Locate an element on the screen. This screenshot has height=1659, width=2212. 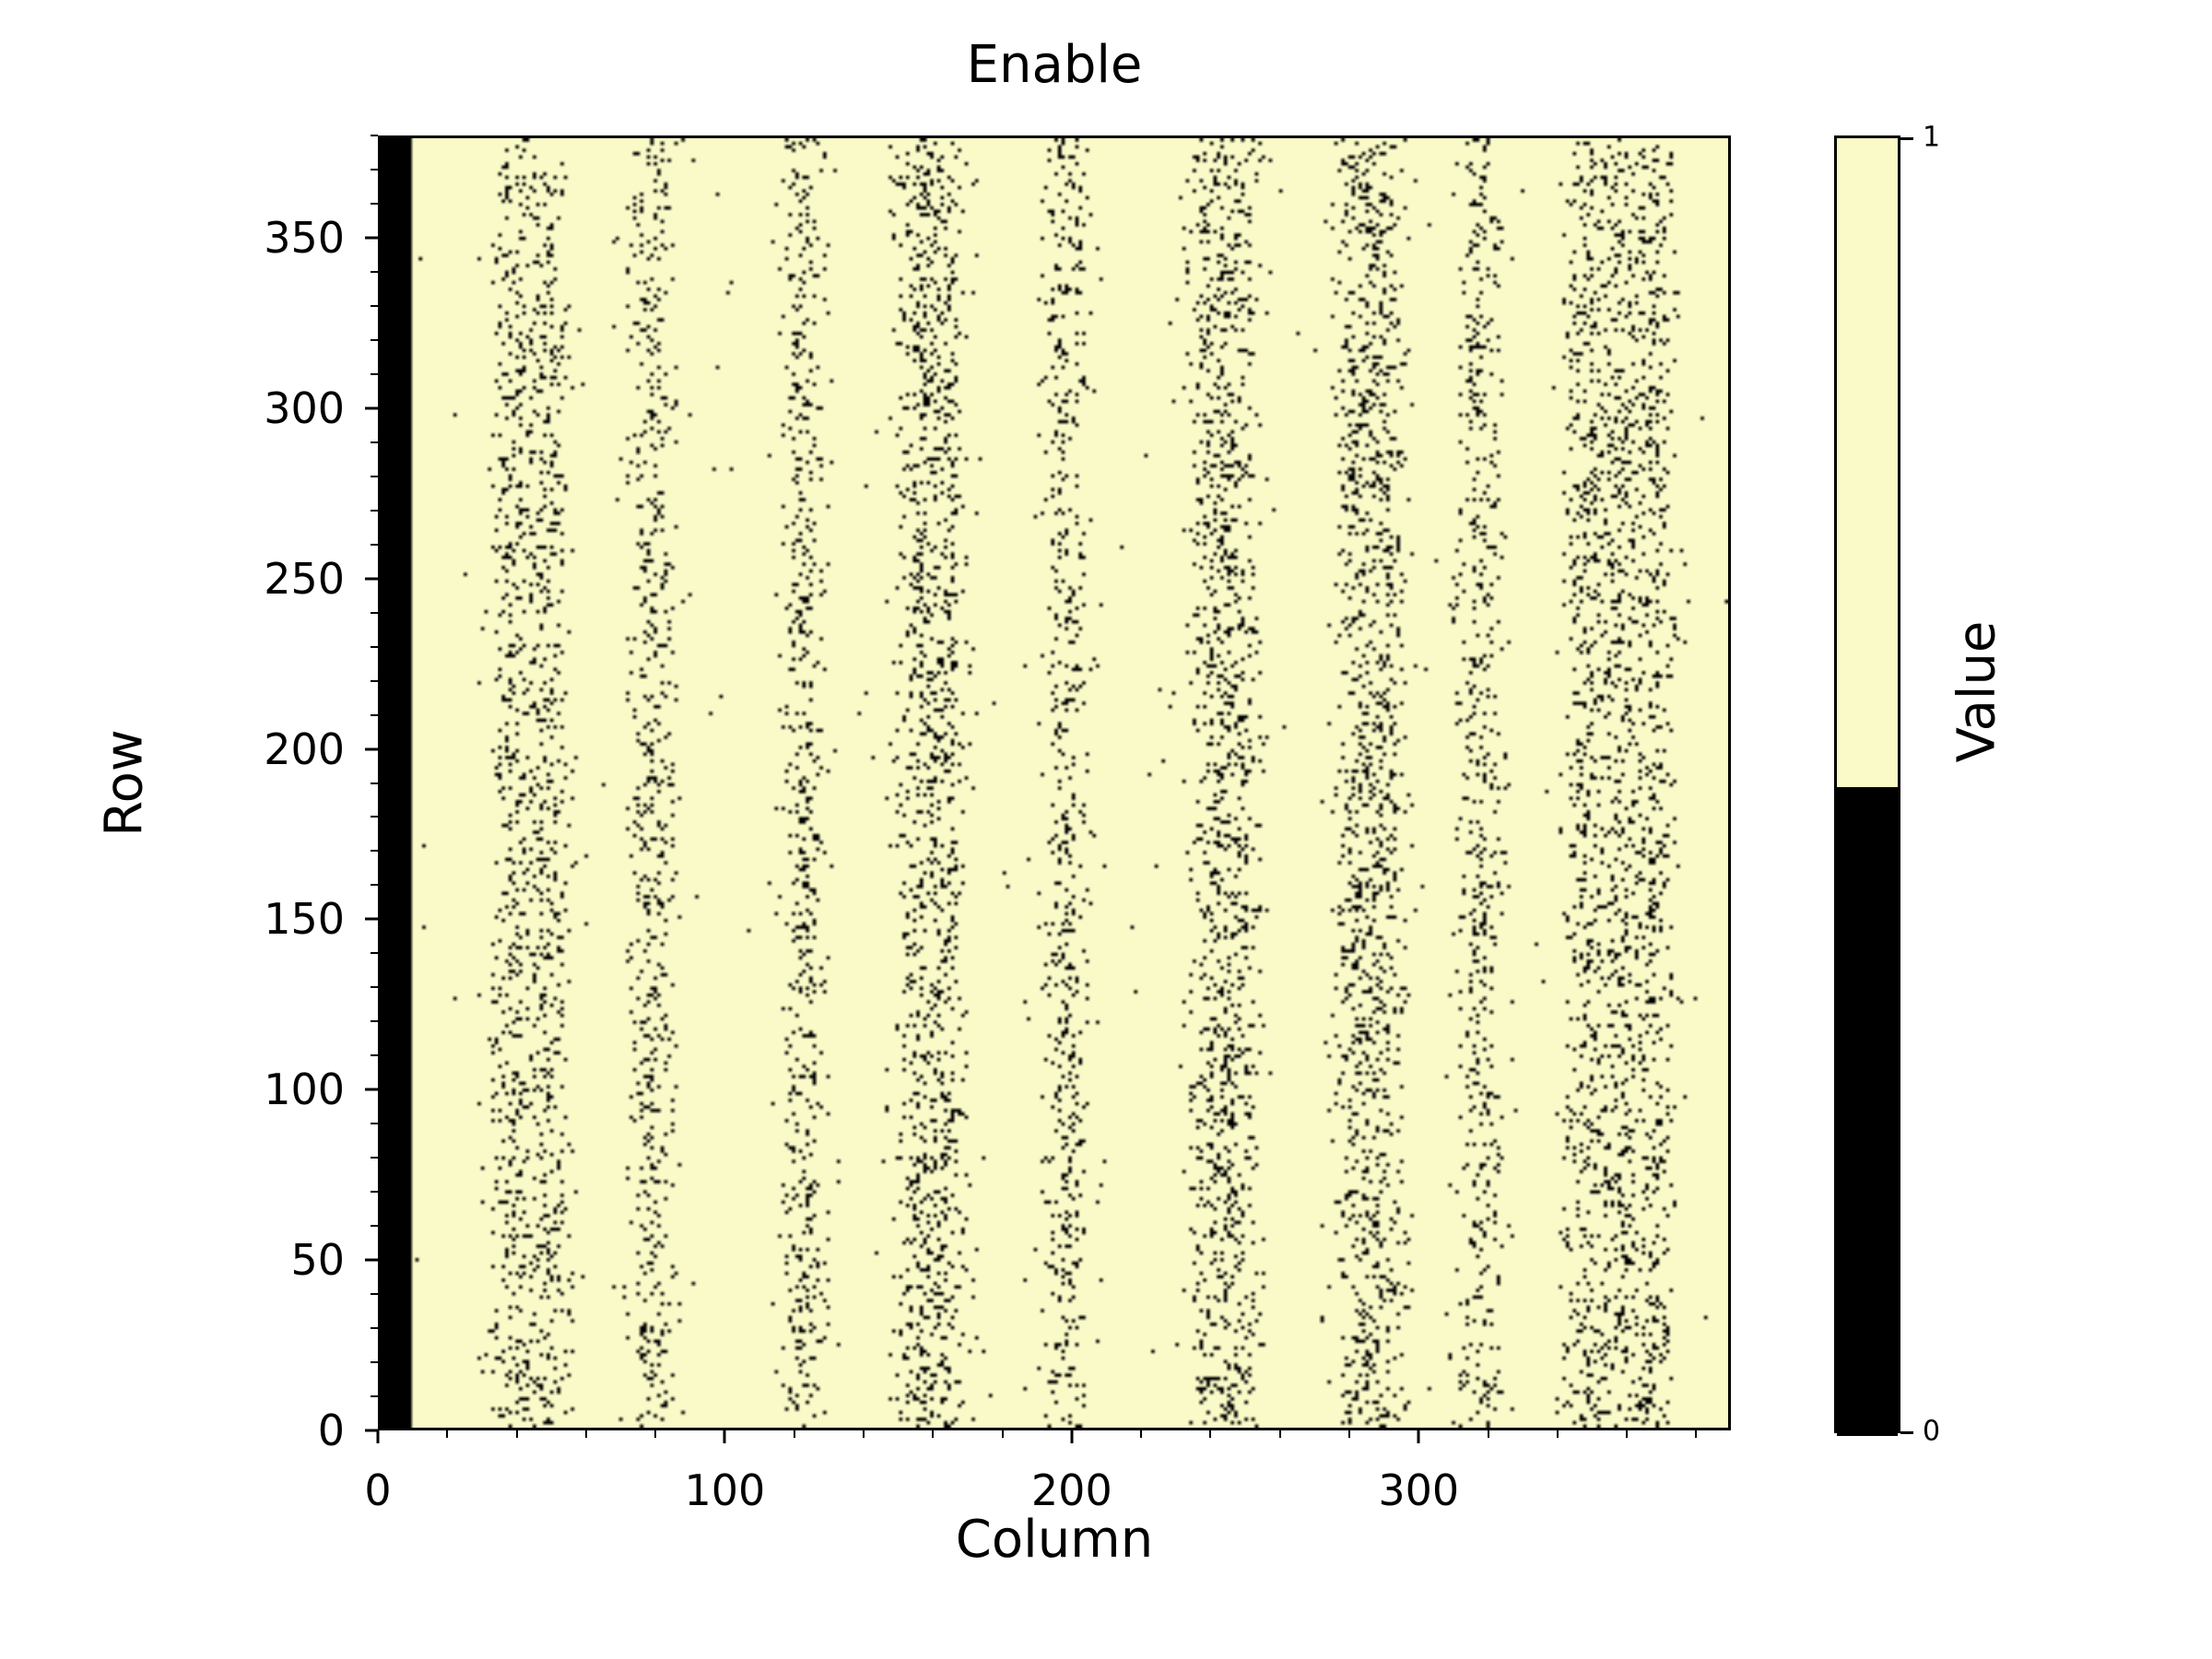
y-tick-label: 250 is located at coordinates (304, 578).